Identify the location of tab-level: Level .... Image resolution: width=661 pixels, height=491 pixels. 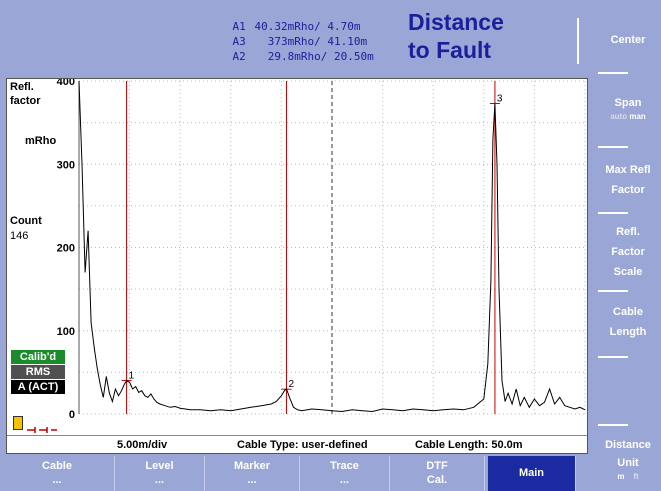
(160, 473).